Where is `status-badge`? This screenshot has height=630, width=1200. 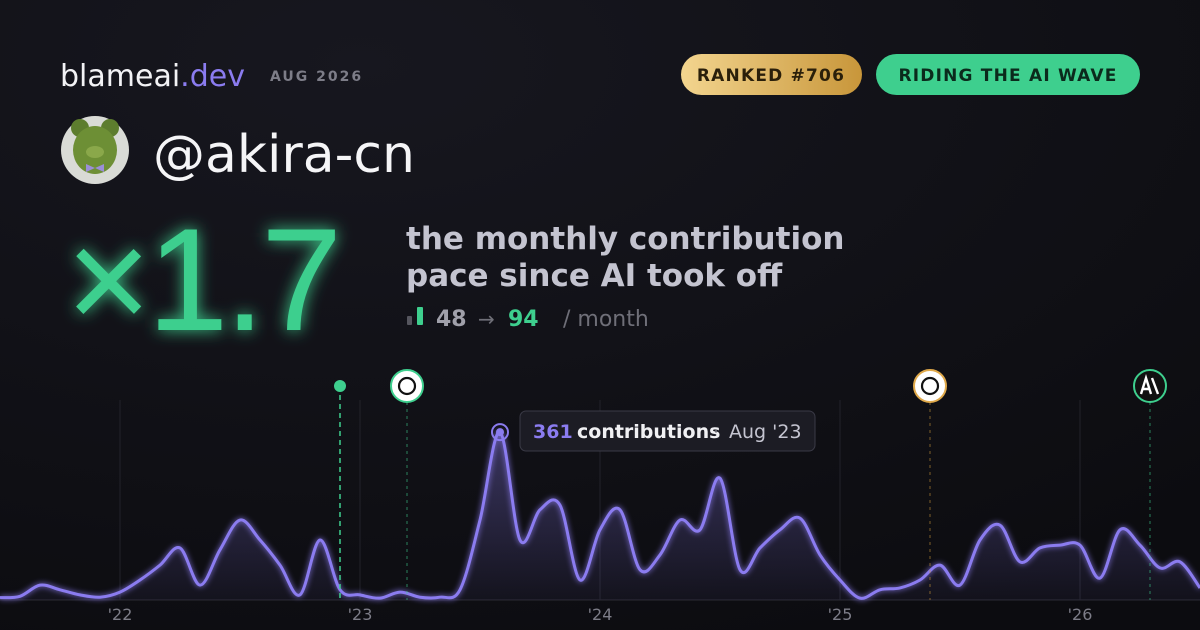
status-badge is located at coordinates (1008, 74).